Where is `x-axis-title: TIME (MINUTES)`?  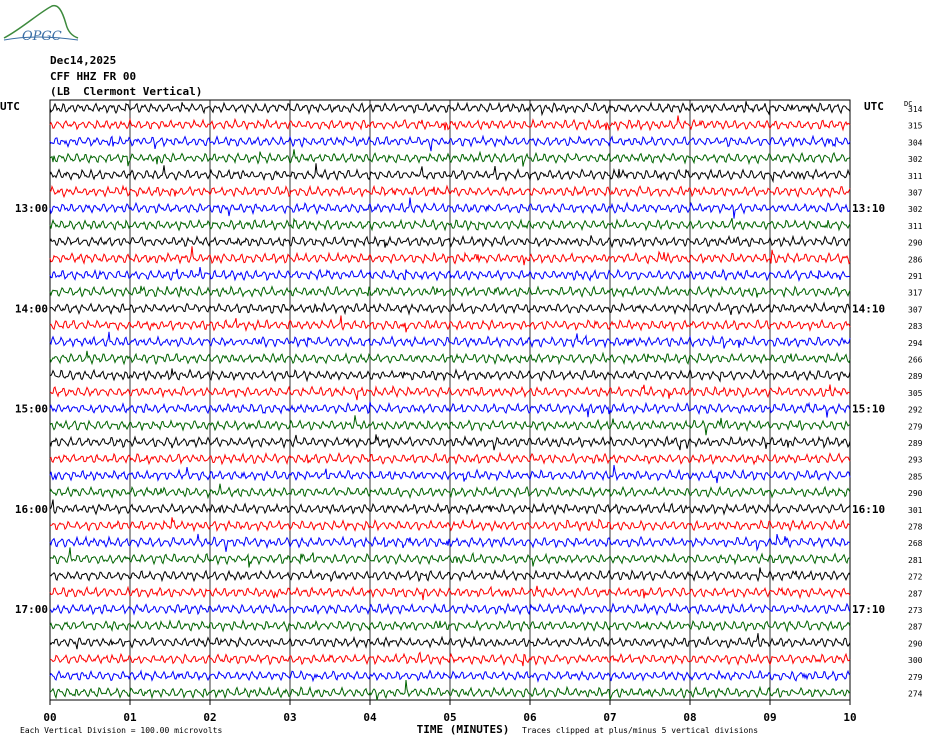
x-axis-title: TIME (MINUTES) is located at coordinates (463, 729).